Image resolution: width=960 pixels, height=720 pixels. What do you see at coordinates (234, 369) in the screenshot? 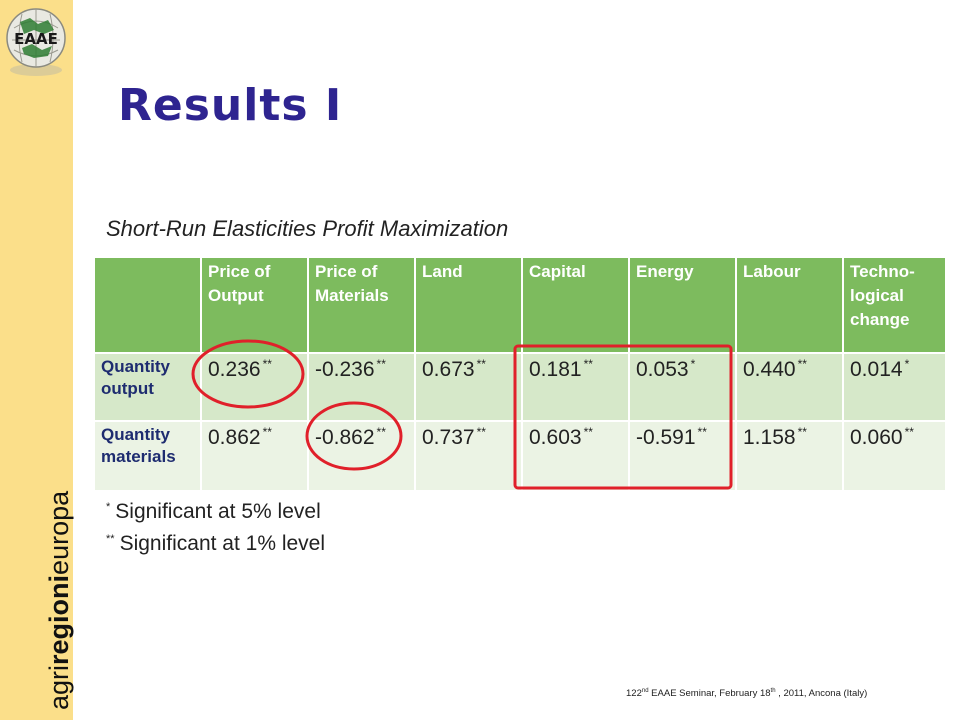
I see `cell-value: 0.236` at bounding box center [234, 369].